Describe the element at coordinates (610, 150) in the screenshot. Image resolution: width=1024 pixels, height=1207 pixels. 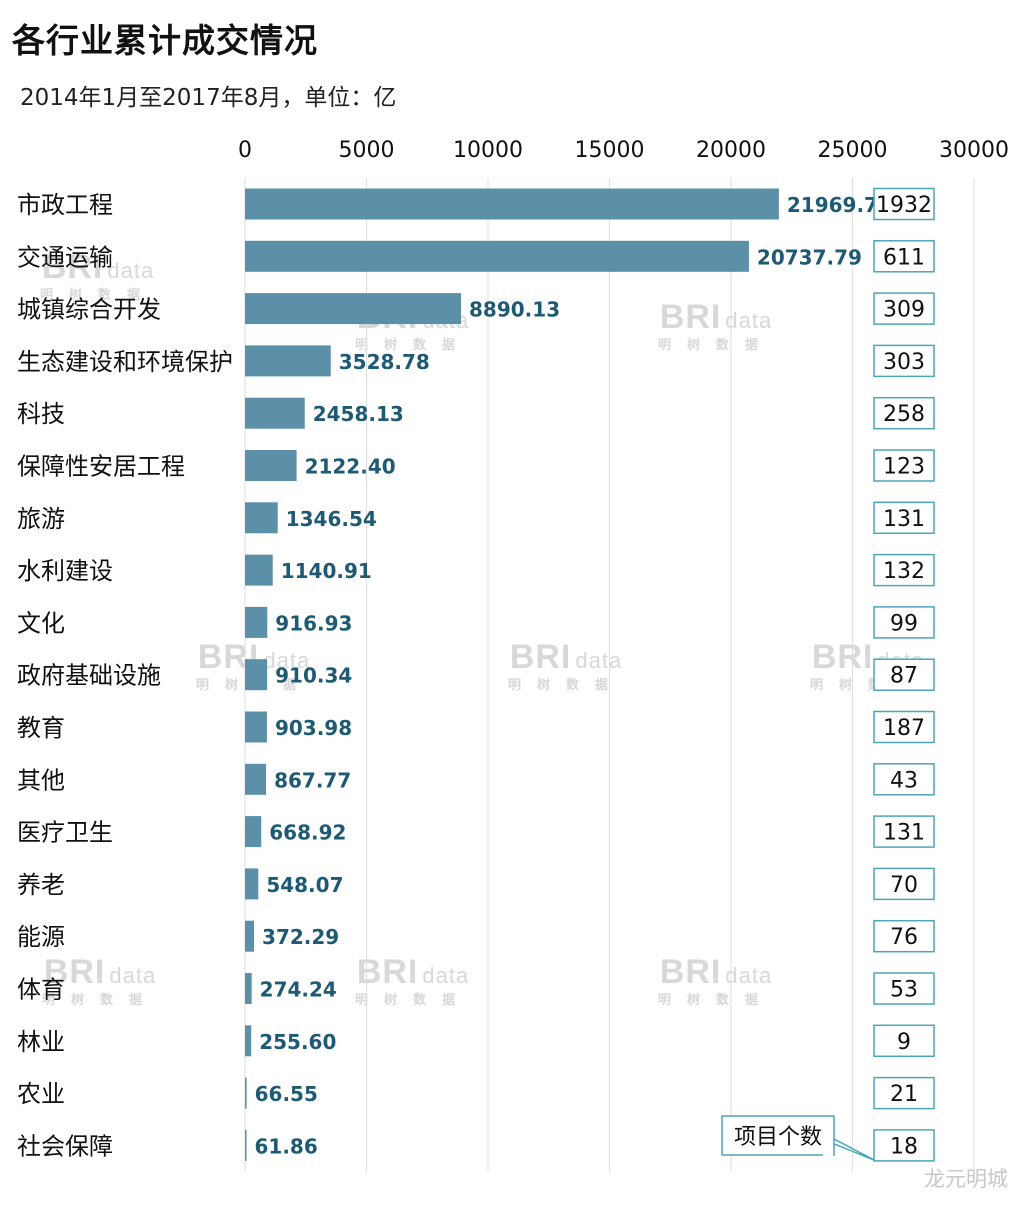
I see `x-tick-label: 15000` at that location.